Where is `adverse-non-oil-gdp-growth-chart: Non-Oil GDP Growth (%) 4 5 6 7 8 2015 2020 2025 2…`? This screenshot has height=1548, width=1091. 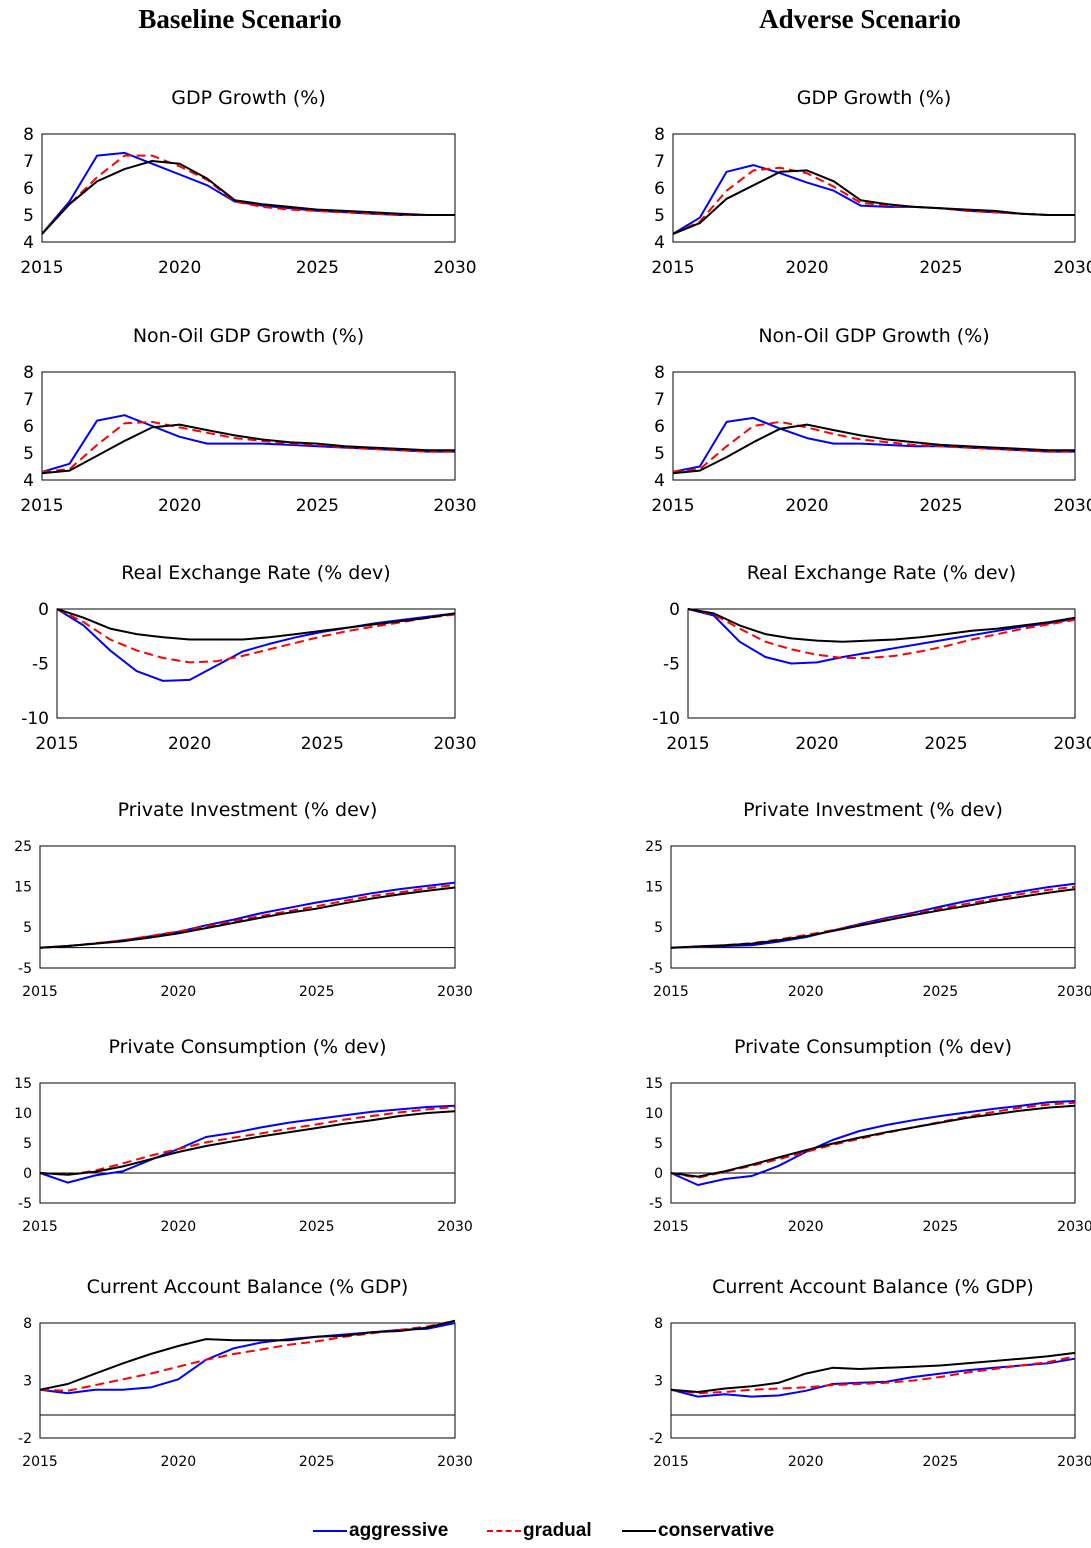
adverse-non-oil-gdp-growth-chart: Non-Oil GDP Growth (%) 4 5 6 7 8 2015 2020 2025 2… is located at coordinates (871, 420).